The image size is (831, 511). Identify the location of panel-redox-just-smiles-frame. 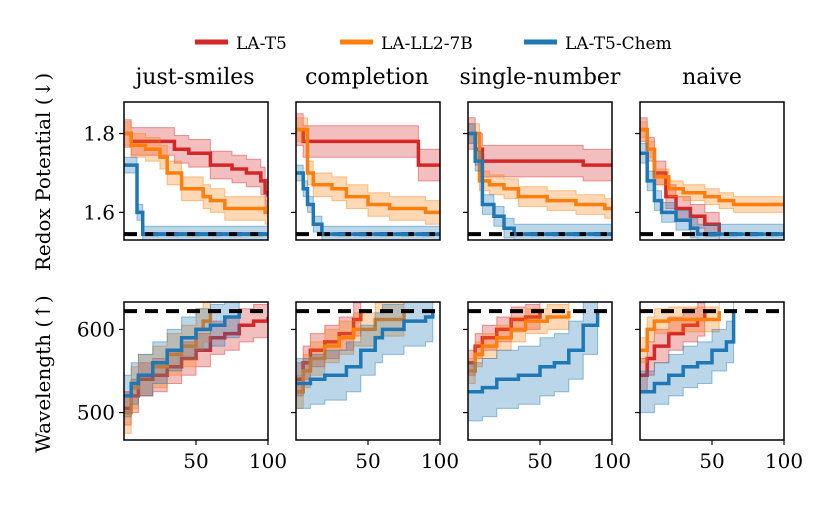
(196, 171).